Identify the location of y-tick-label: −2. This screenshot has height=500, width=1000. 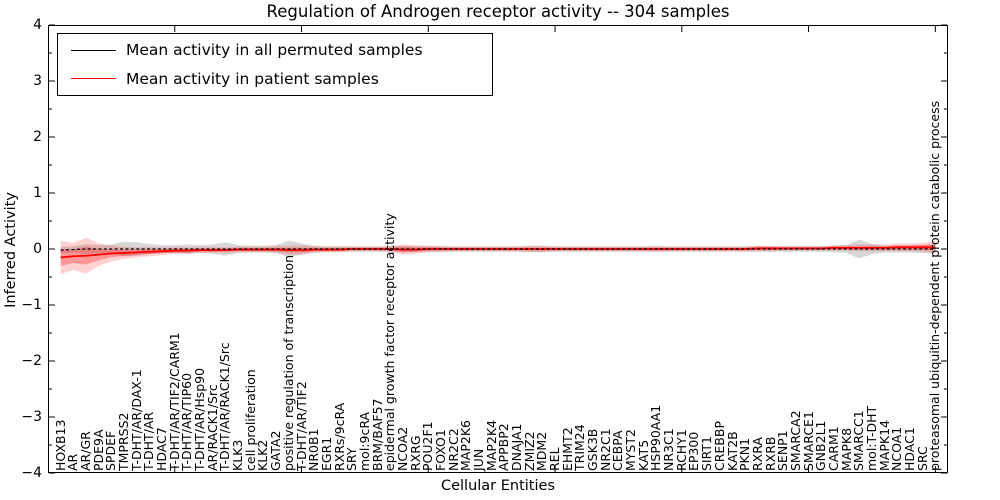
(31, 361).